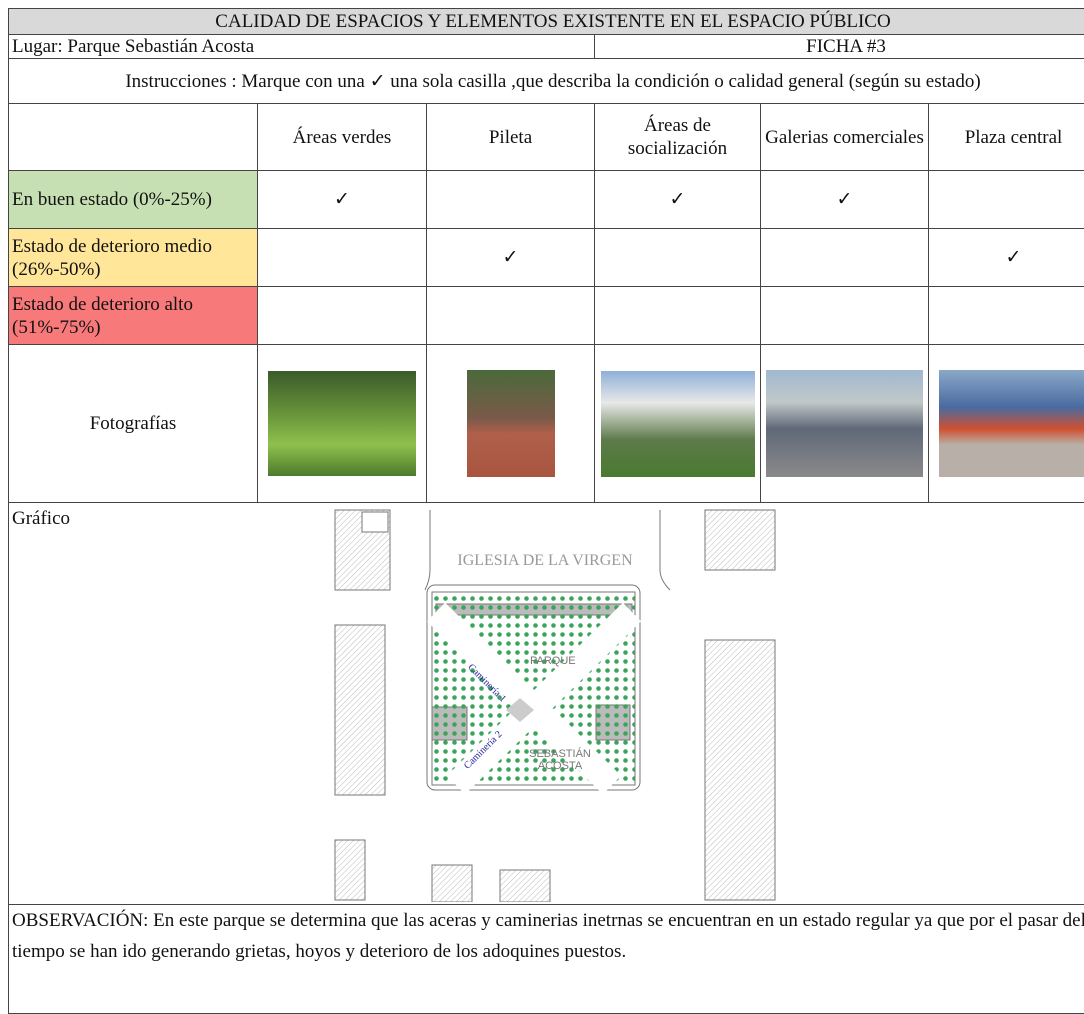 The image size is (1084, 1014). Describe the element at coordinates (545, 560) in the screenshot. I see `map-label: IGLESIA DE LA VIRGEN` at that location.